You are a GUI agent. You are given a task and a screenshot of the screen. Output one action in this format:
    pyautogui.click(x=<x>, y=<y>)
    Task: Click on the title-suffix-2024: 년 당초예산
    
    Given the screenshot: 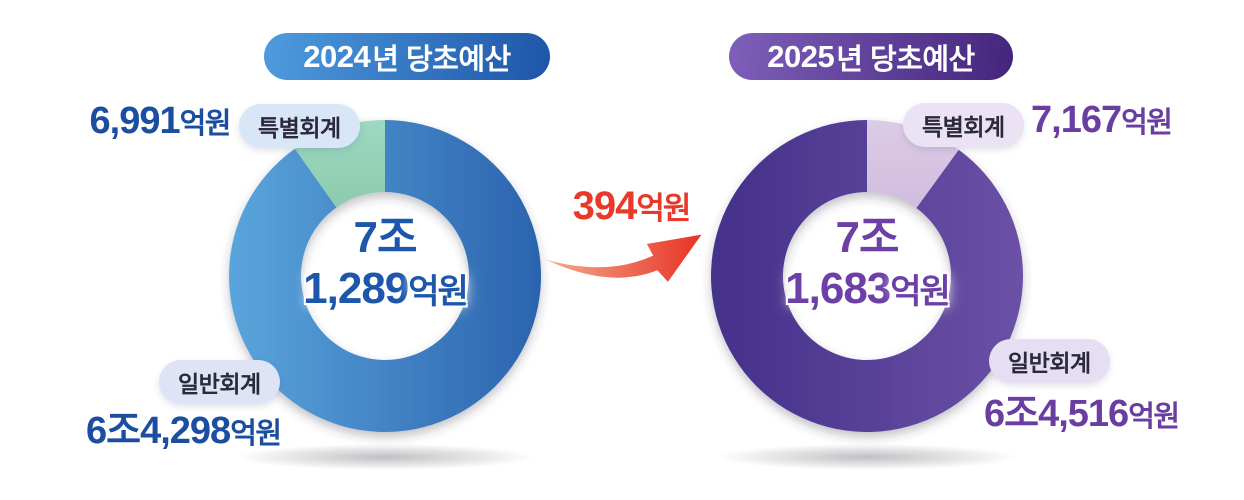 What is the action you would take?
    pyautogui.click(x=441, y=59)
    